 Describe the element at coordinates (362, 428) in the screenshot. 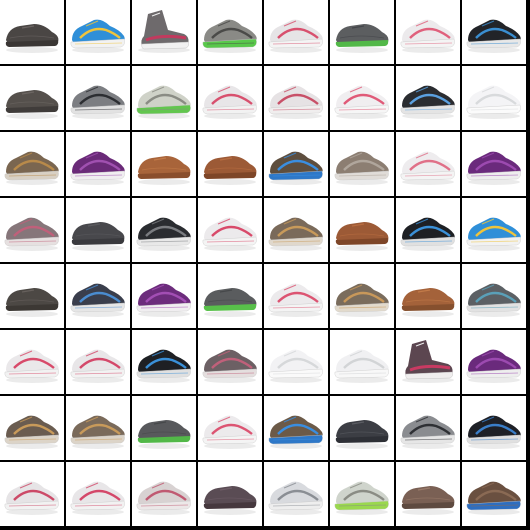

I see `shoe-cell-r7-c6` at that location.